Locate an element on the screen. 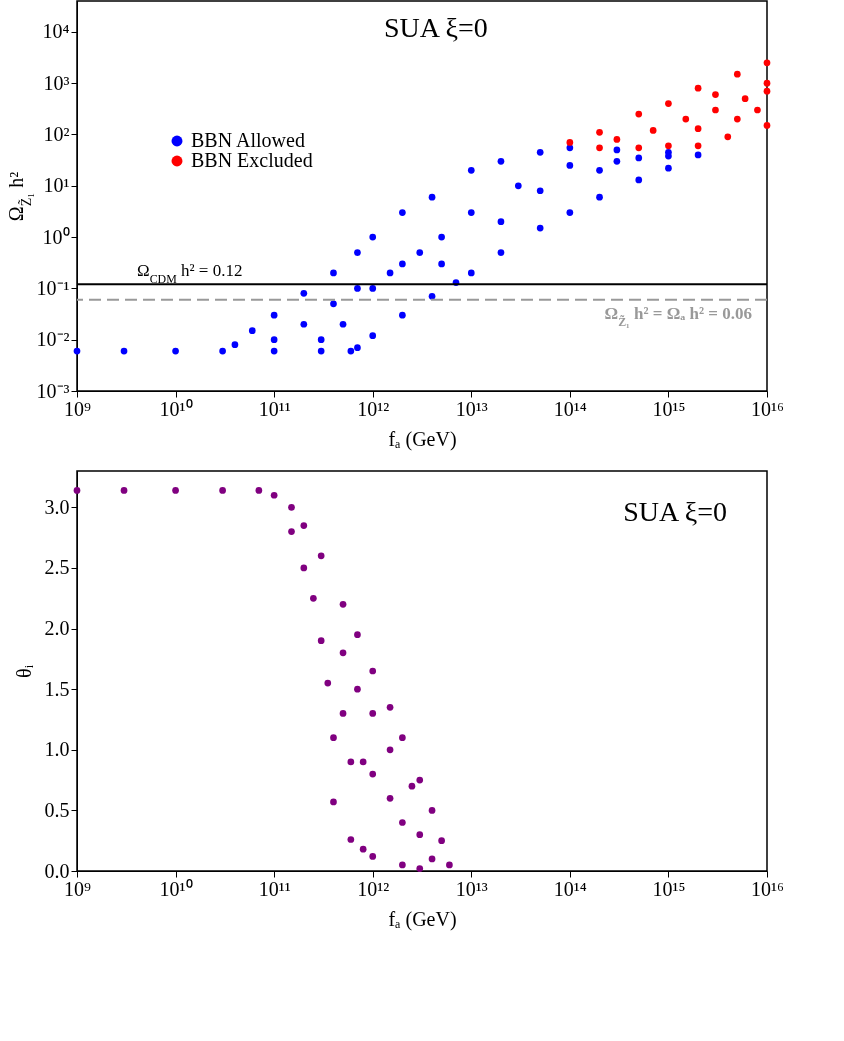 The width and height of the screenshot is (844, 1041). y-tick-label: 10⁴ is located at coordinates (56, 31).